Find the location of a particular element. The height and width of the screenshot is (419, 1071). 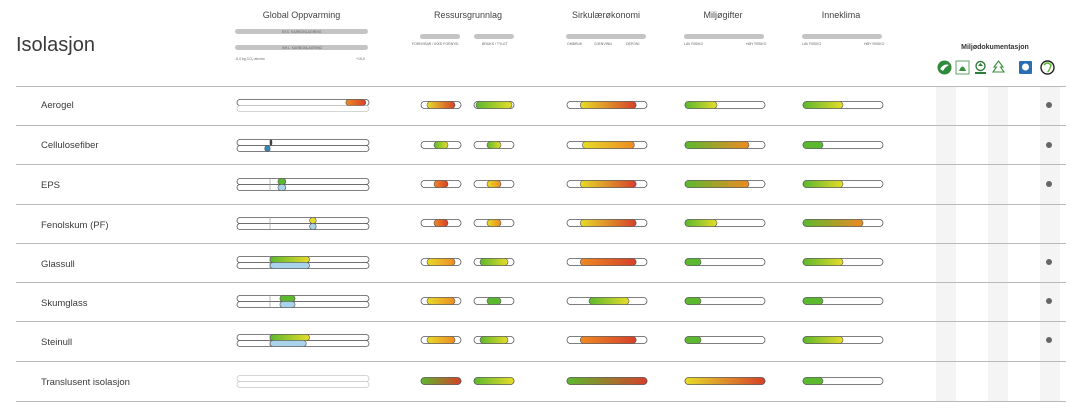

res-right-bar-steinull is located at coordinates (494, 340).